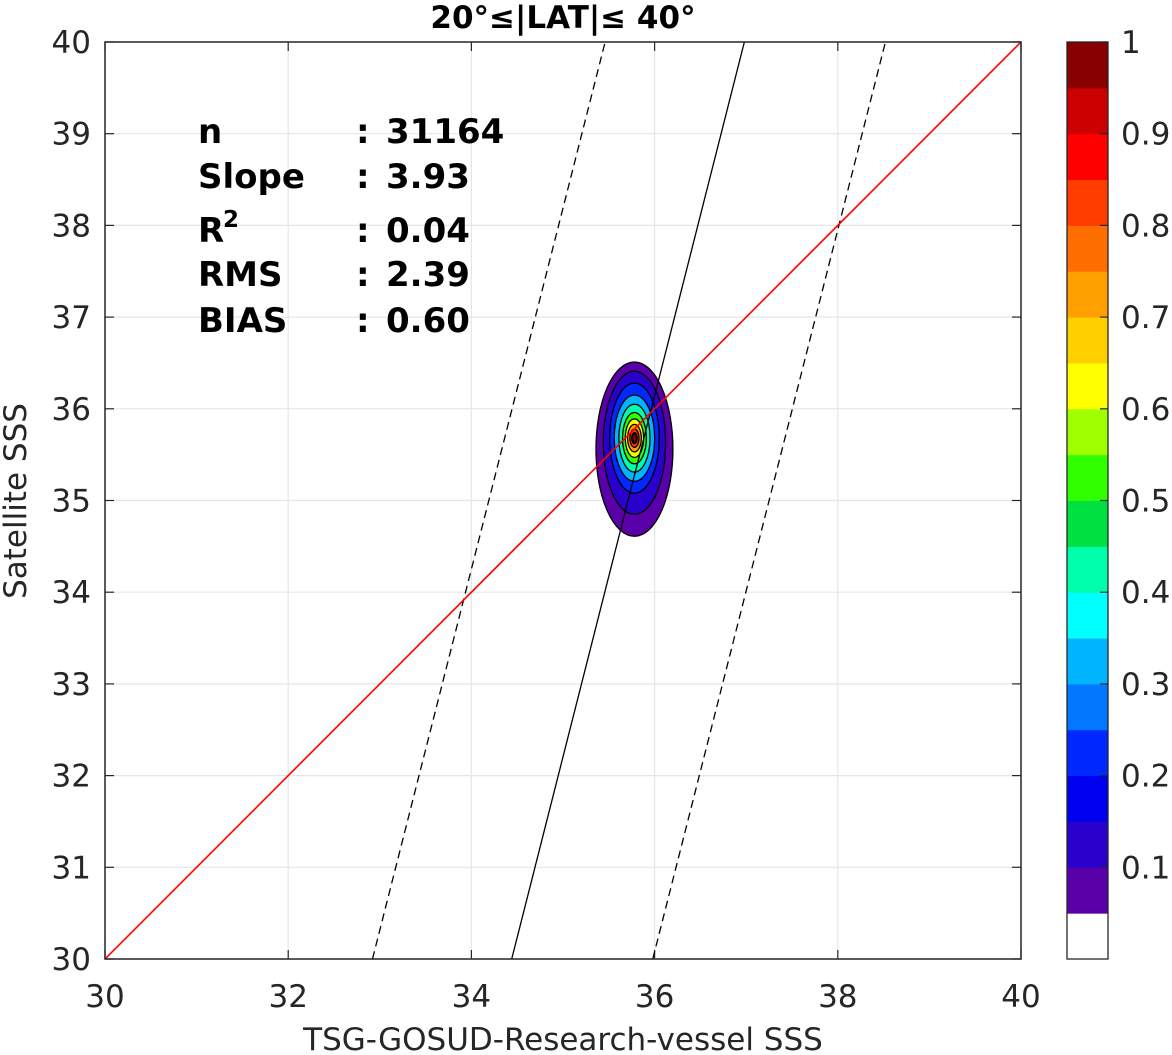 The width and height of the screenshot is (1172, 1055). Describe the element at coordinates (231, 220) in the screenshot. I see `stat-label-superscript: 2` at that location.